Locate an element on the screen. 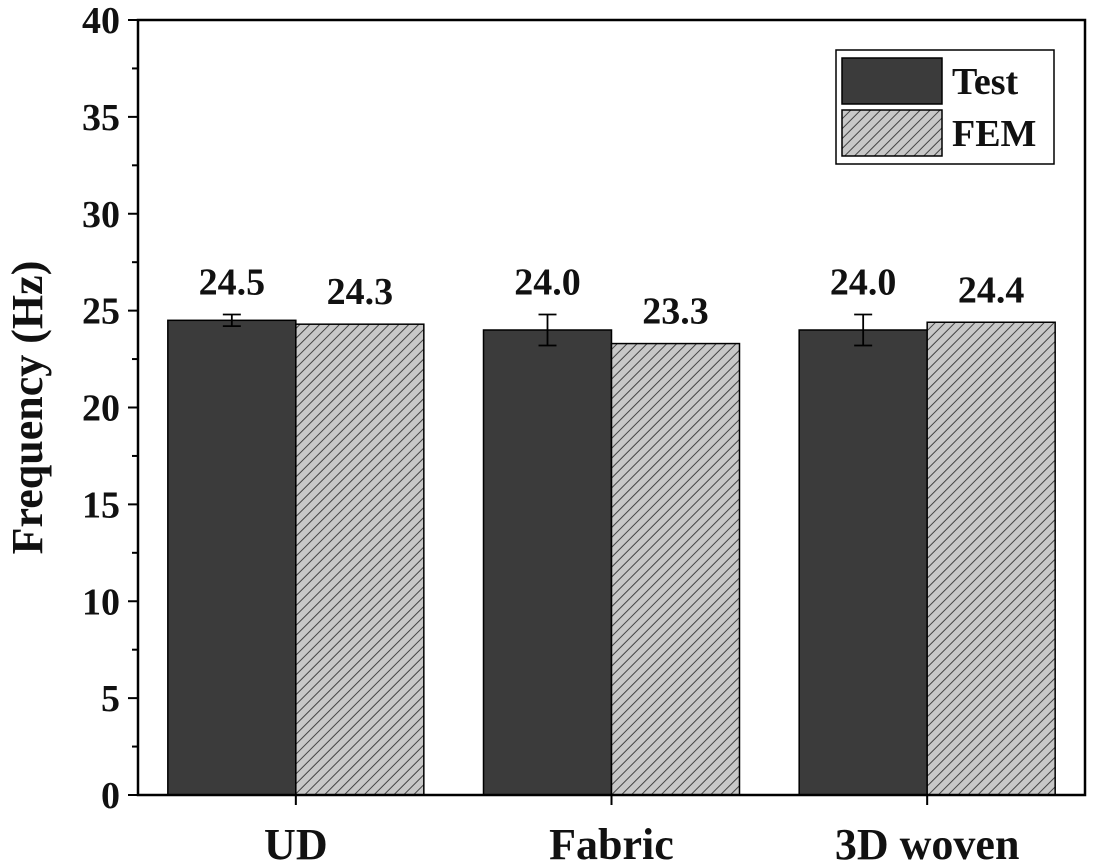  legend-swatch-test is located at coordinates (892, 81).